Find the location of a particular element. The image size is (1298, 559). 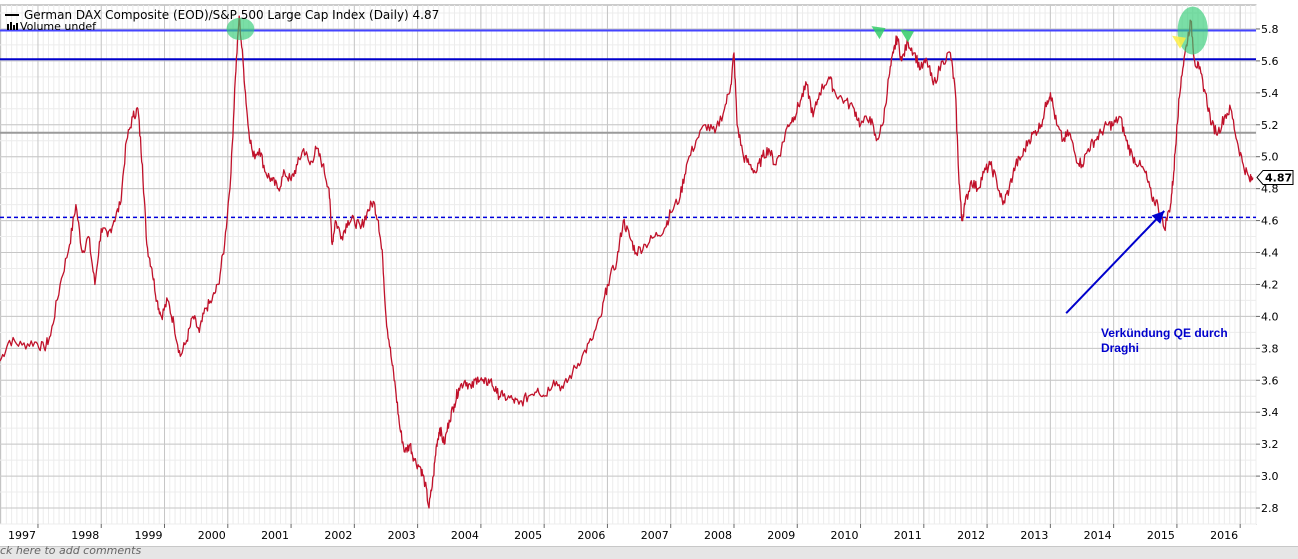

x-tick-label: 2011 is located at coordinates (908, 535).